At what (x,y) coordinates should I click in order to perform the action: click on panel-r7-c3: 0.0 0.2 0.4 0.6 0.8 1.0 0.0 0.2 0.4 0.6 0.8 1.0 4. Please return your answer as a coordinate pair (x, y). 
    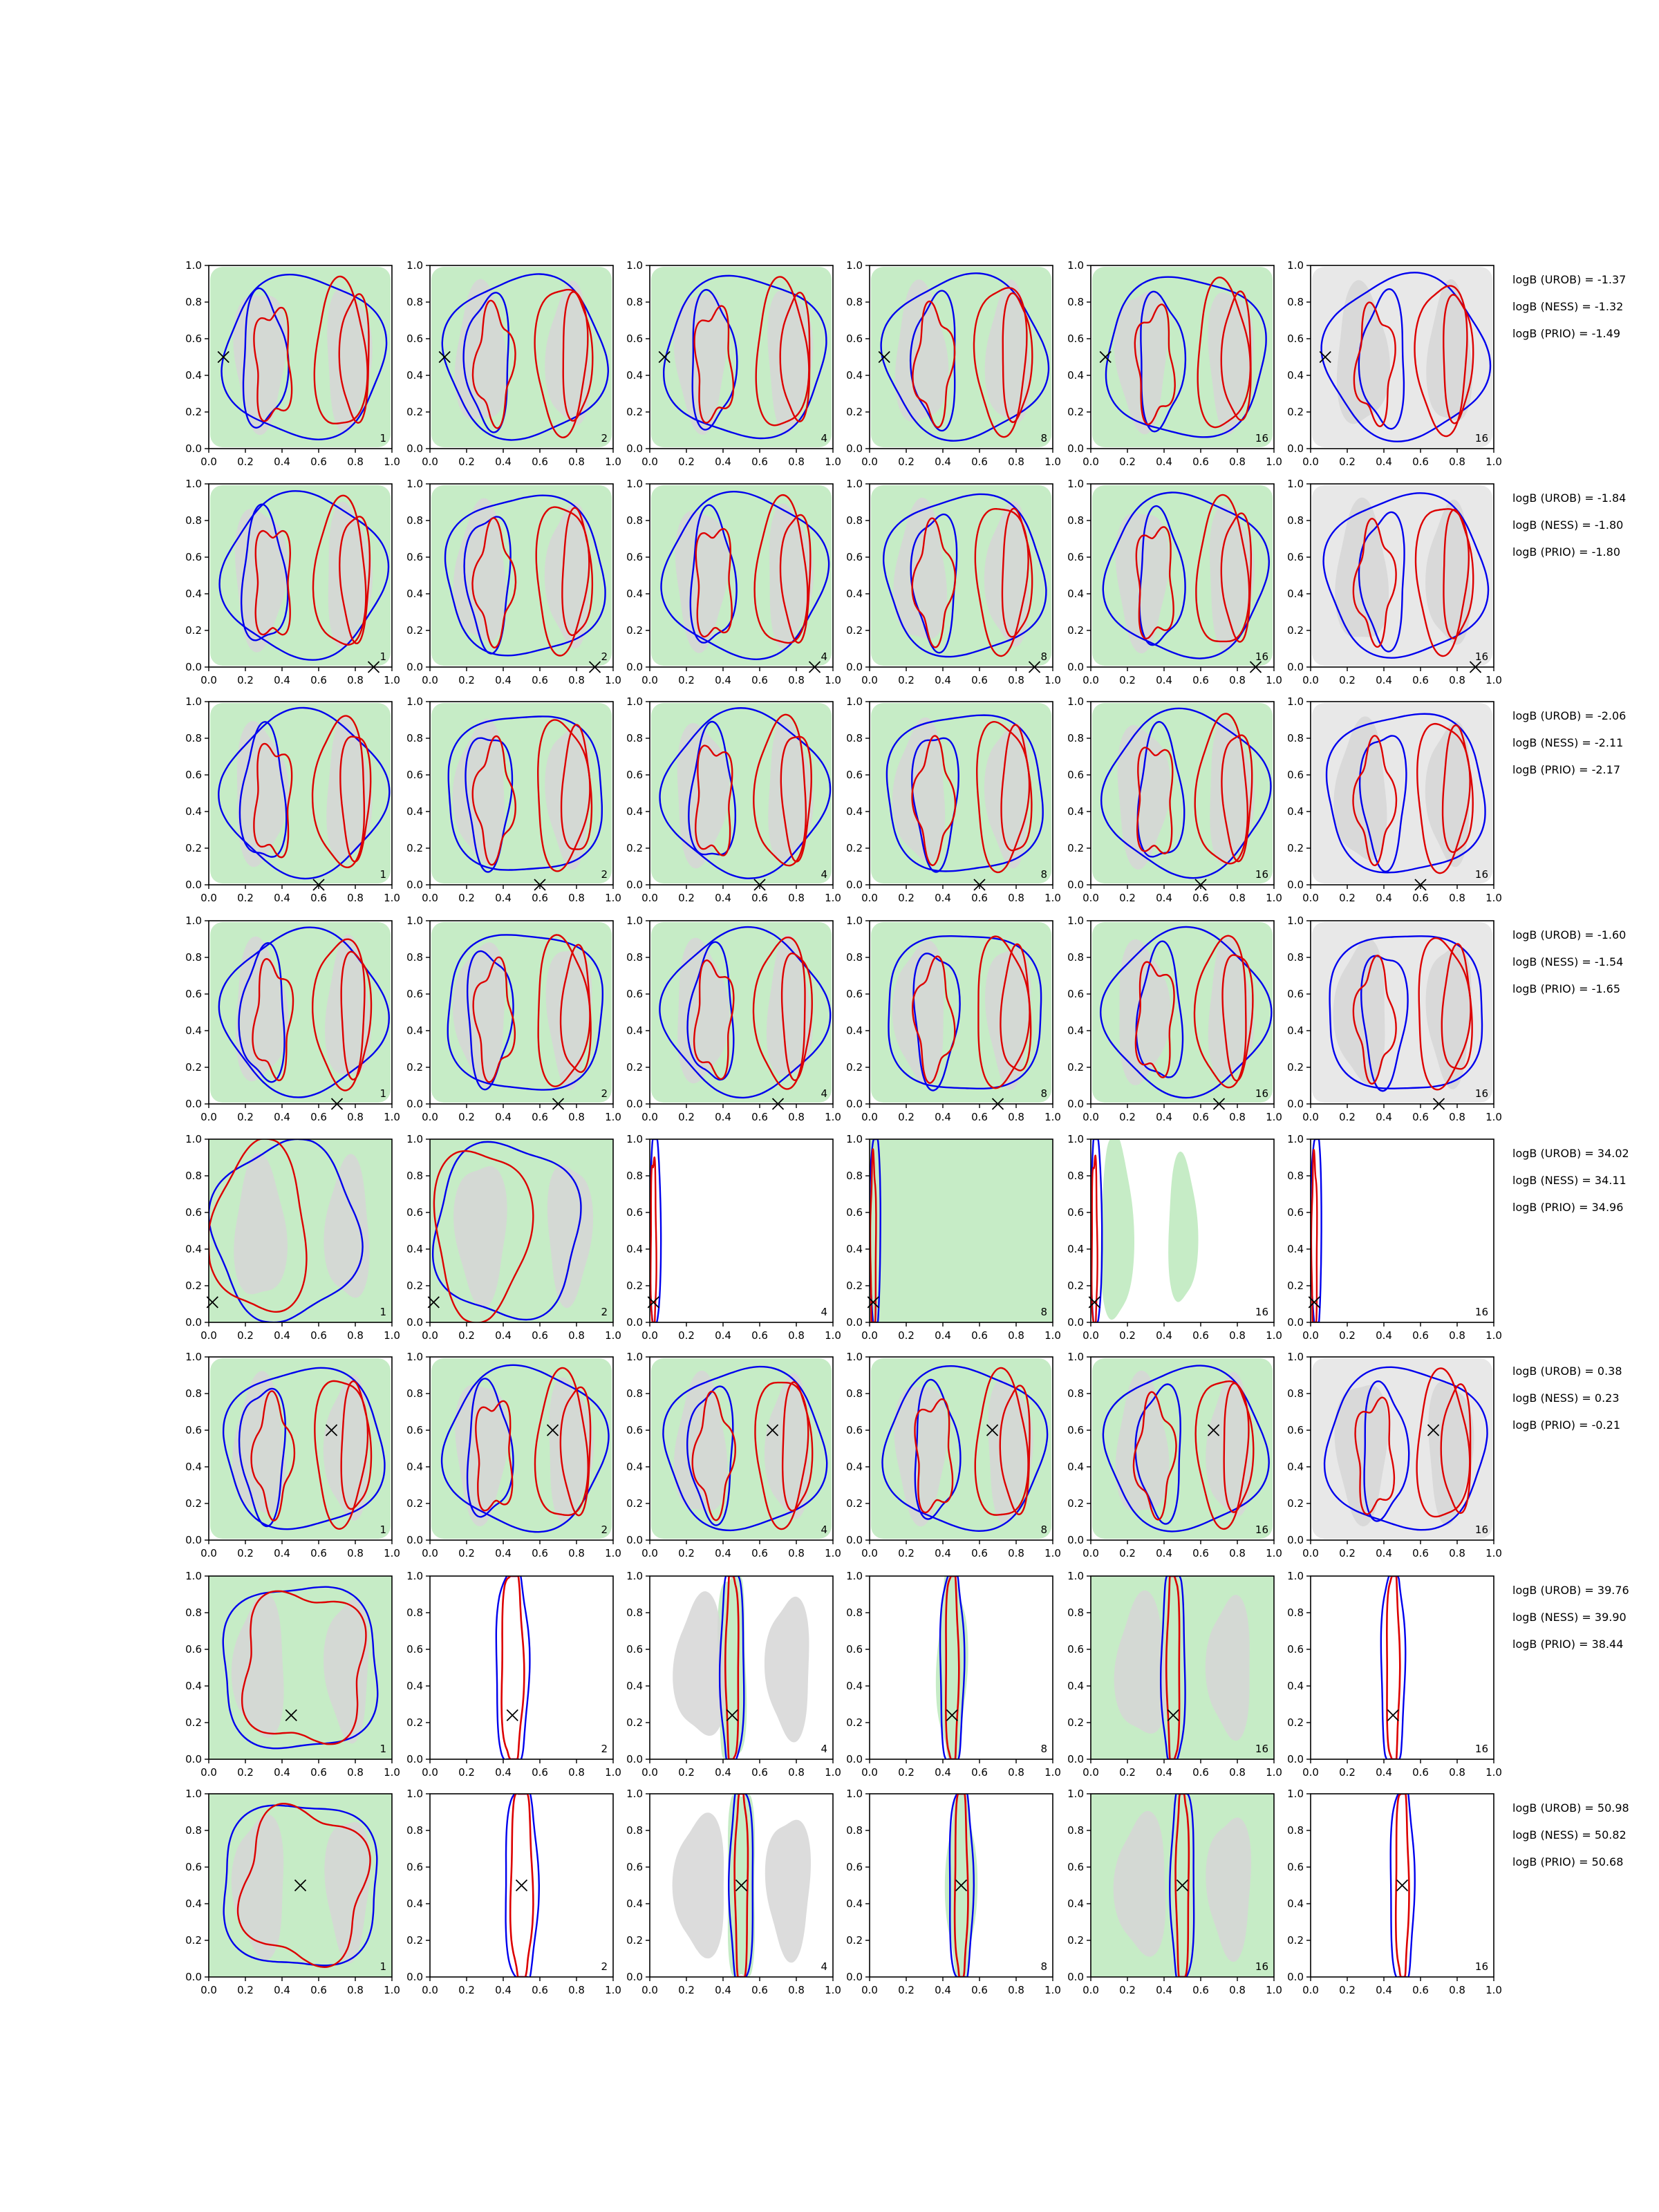
    Looking at the image, I should click on (733, 1675).